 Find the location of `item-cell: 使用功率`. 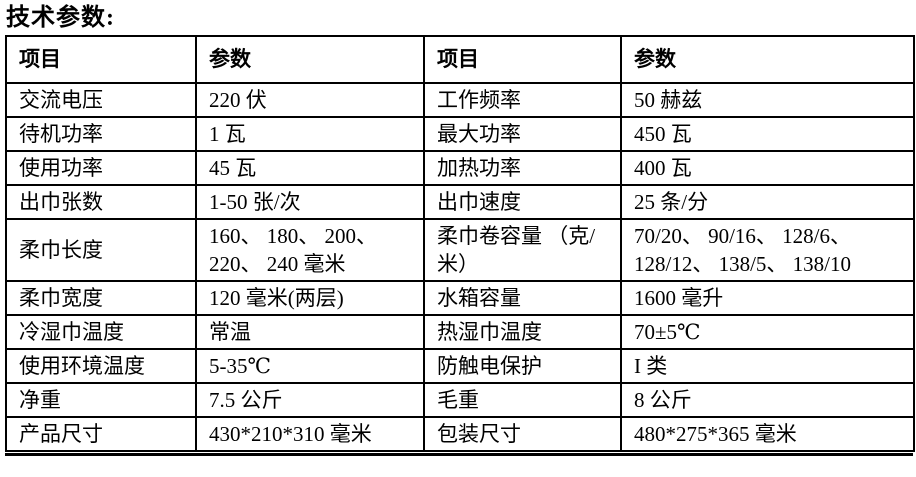

item-cell: 使用功率 is located at coordinates (101, 168).